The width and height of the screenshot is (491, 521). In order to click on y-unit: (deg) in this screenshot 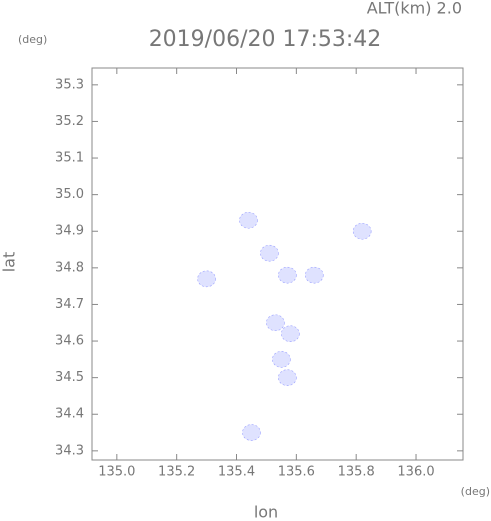, I will do `click(32, 39)`.